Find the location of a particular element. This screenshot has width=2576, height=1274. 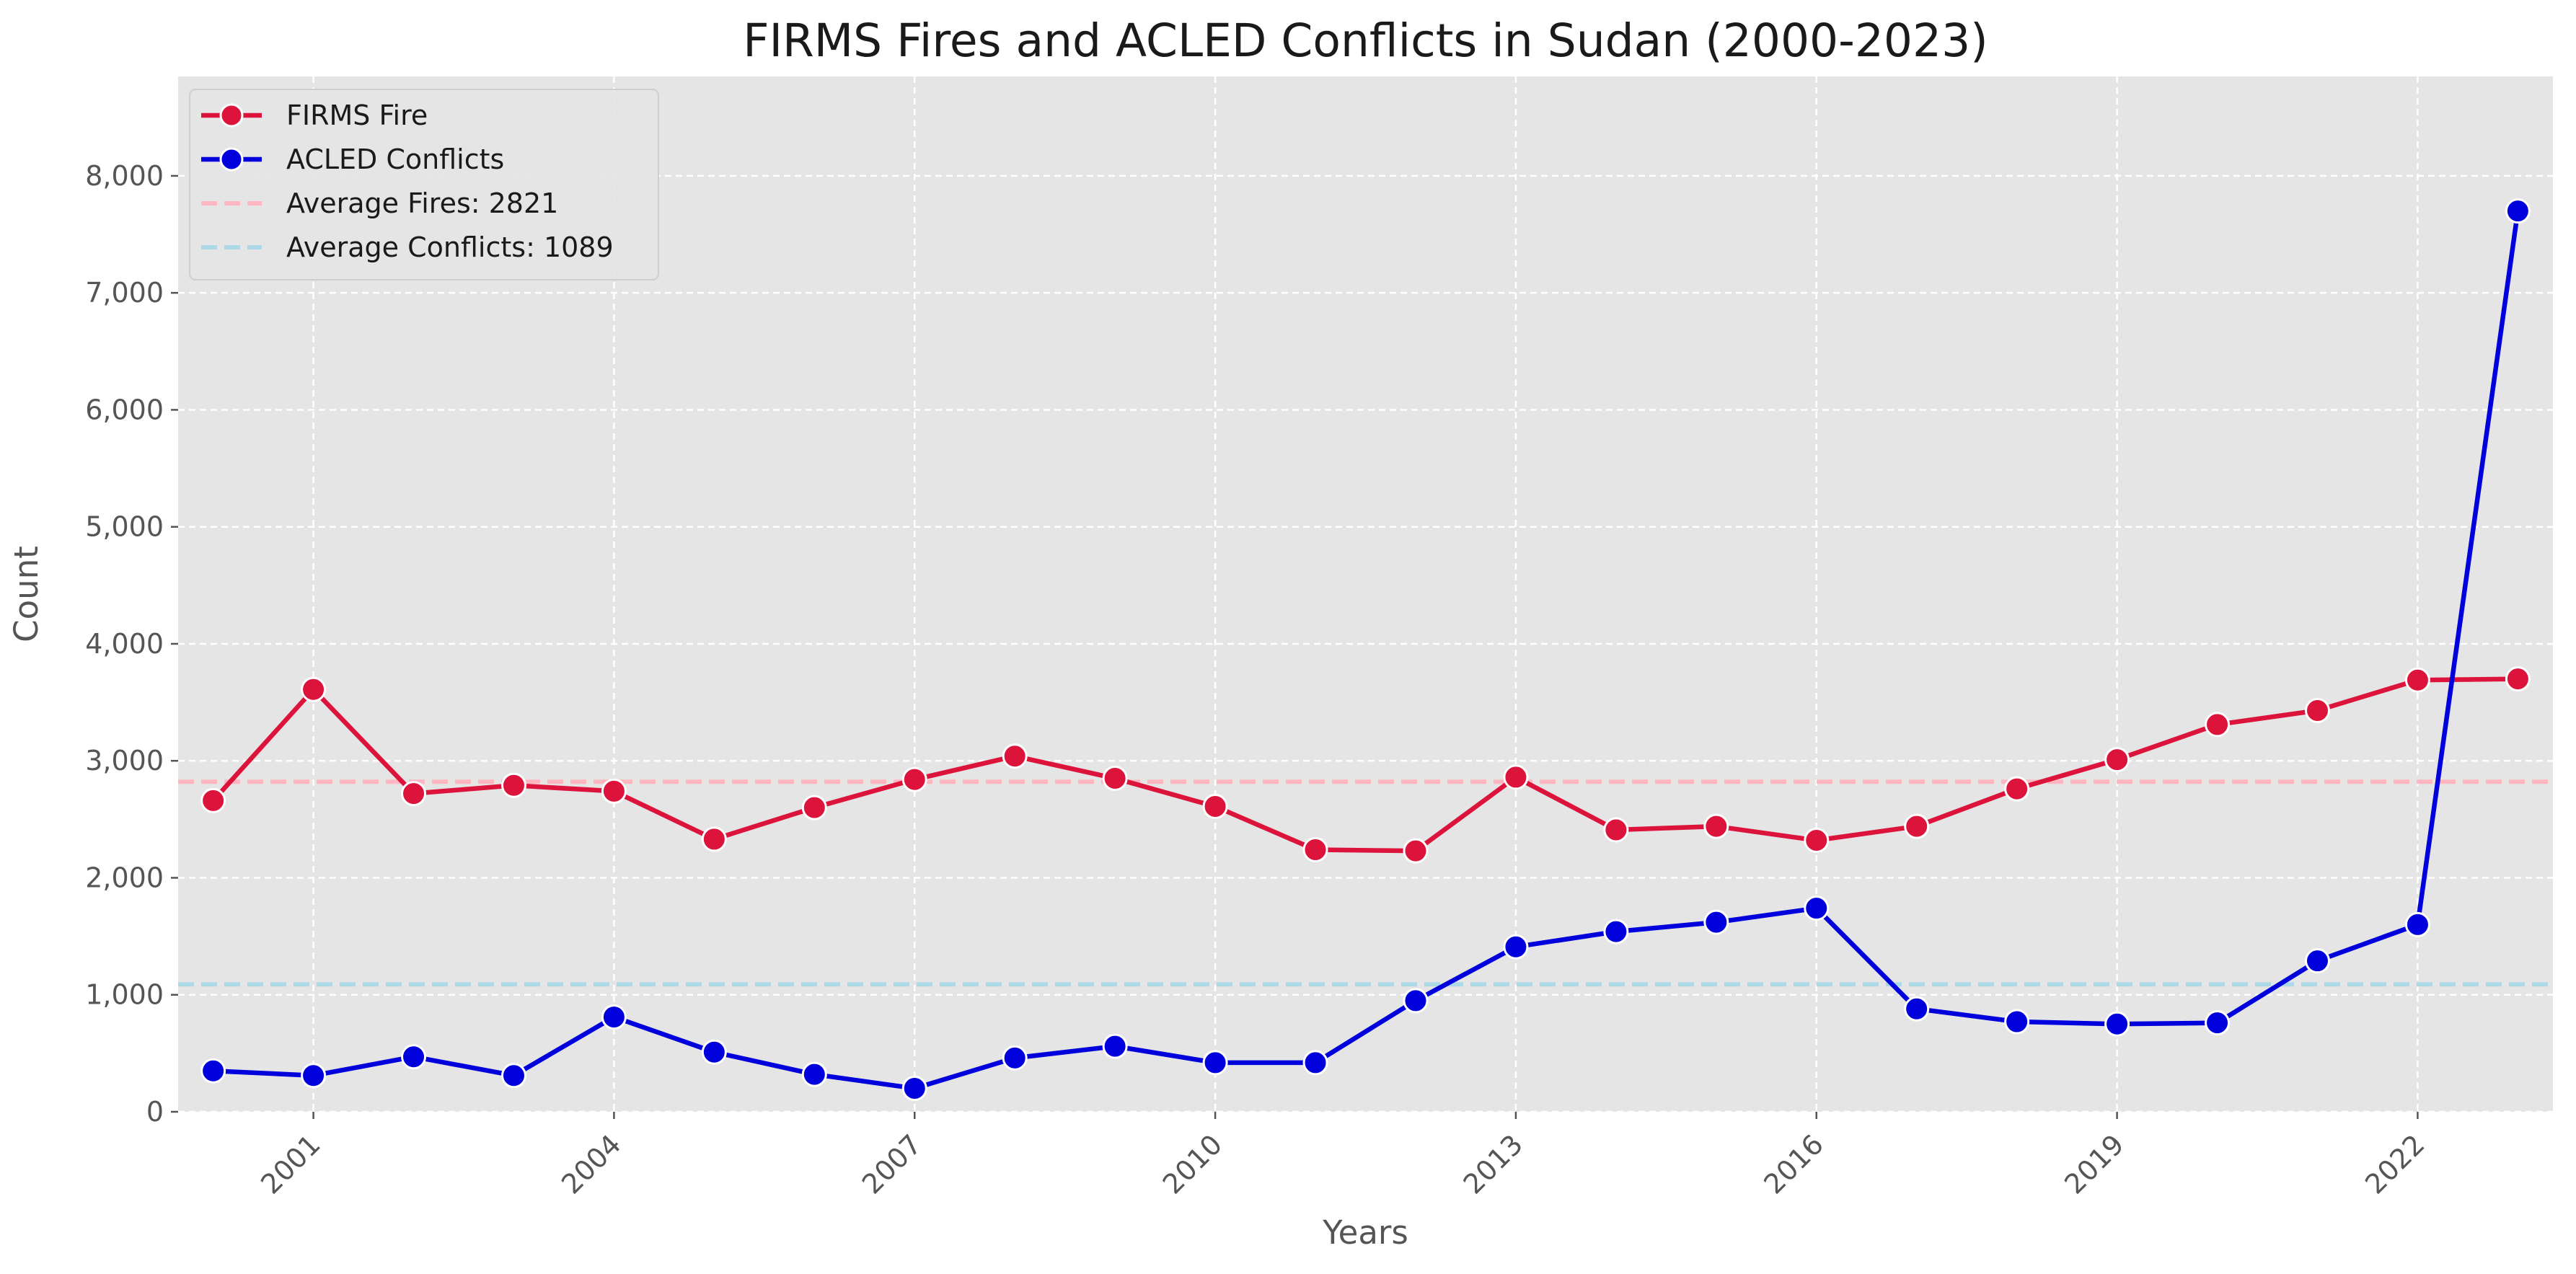

y-tick-label: 3,000 is located at coordinates (124, 761).